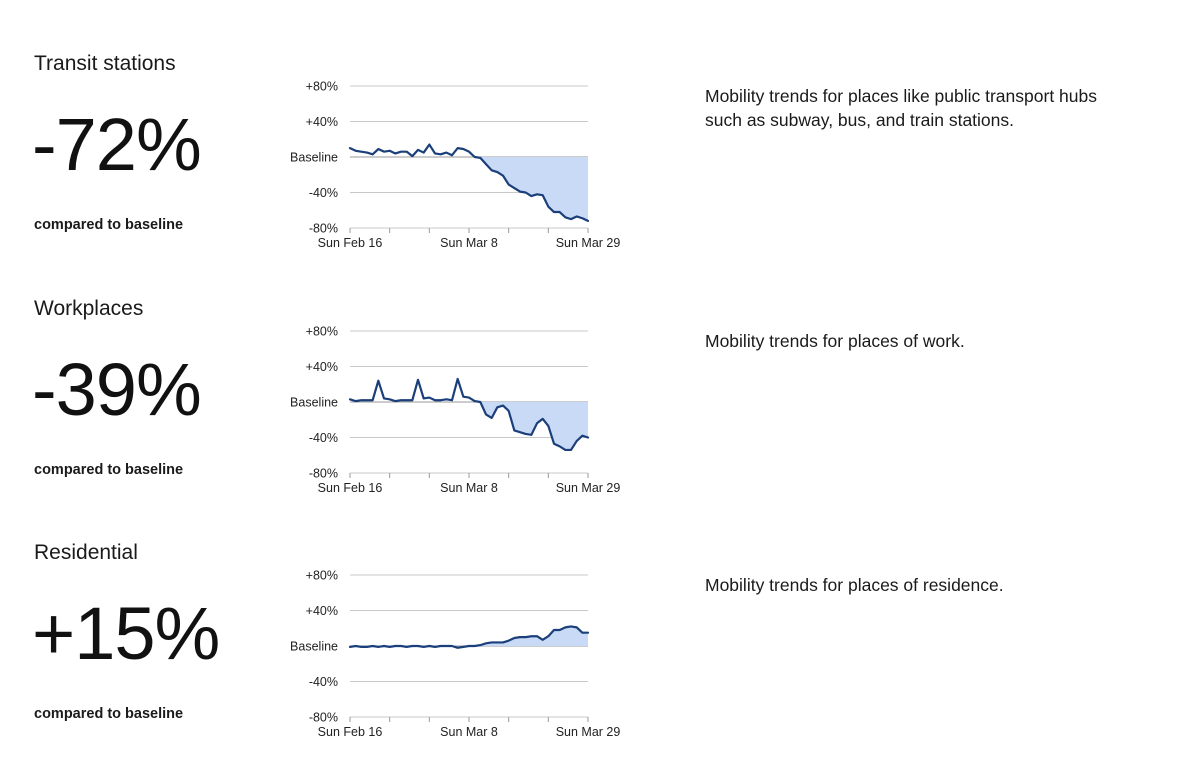 The image size is (1191, 765). I want to click on panel-title: Workplaces, so click(89, 308).